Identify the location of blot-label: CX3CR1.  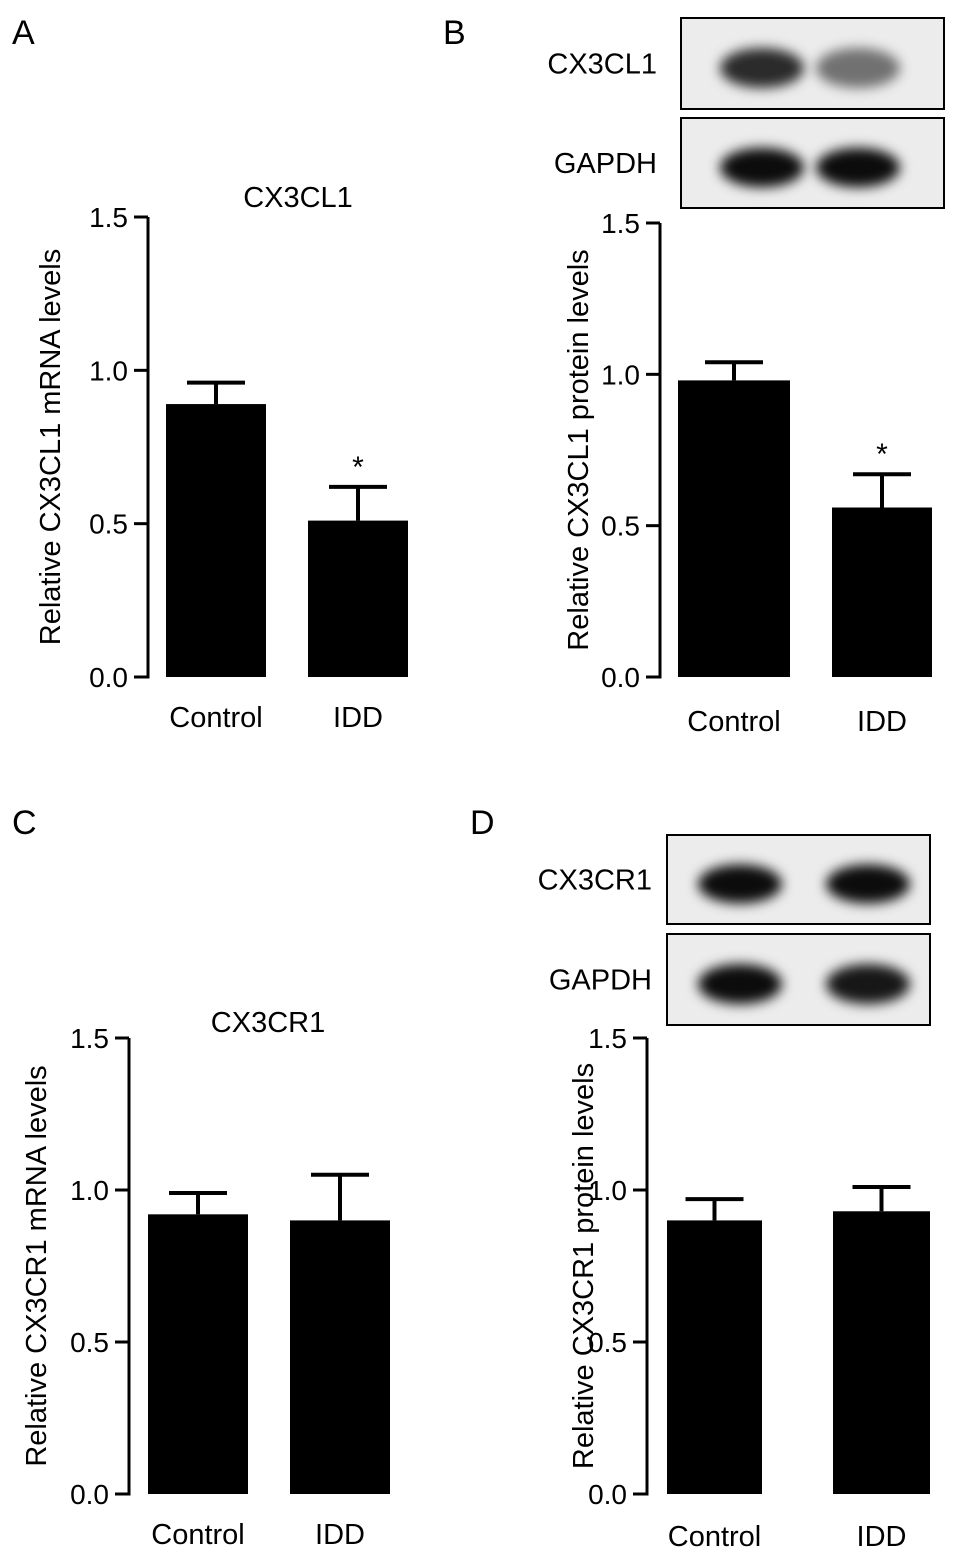
(595, 881).